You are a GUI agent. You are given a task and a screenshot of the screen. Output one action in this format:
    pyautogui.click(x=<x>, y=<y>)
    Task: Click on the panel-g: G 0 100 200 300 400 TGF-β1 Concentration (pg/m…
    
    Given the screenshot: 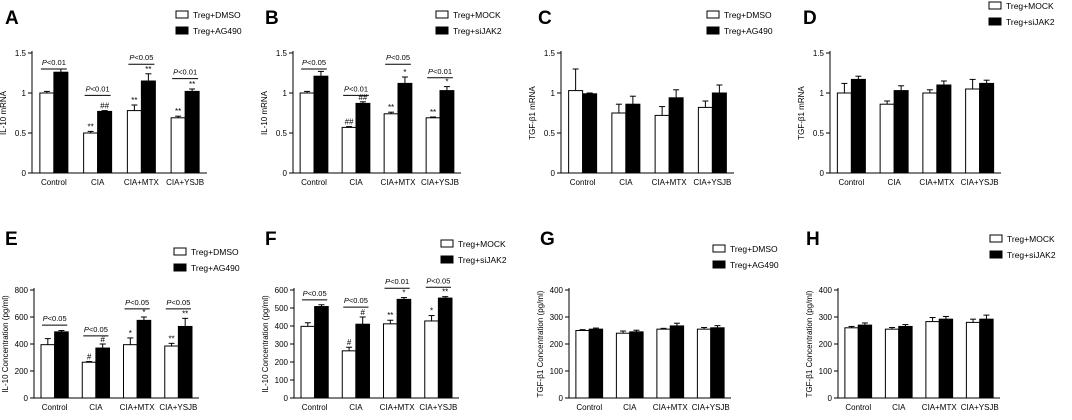 What is the action you would take?
    pyautogui.click(x=657, y=320)
    